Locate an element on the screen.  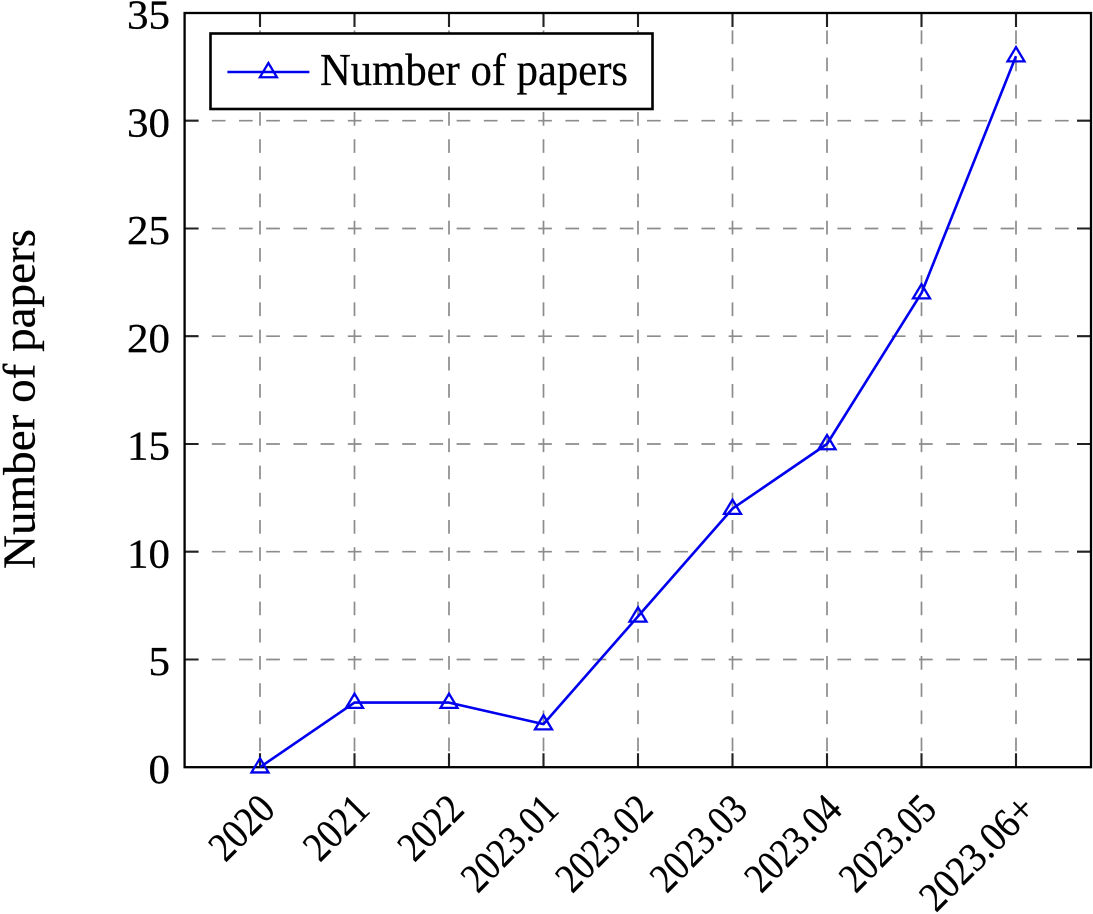
svg-text: 15 is located at coordinates (148, 446).